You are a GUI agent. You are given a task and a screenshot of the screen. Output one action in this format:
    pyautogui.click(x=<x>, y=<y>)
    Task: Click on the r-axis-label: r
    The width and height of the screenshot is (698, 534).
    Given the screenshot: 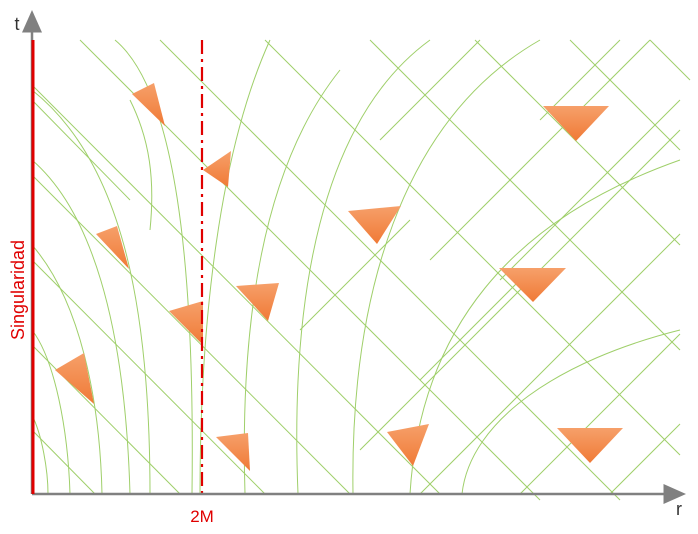 What is the action you would take?
    pyautogui.click(x=679, y=509)
    